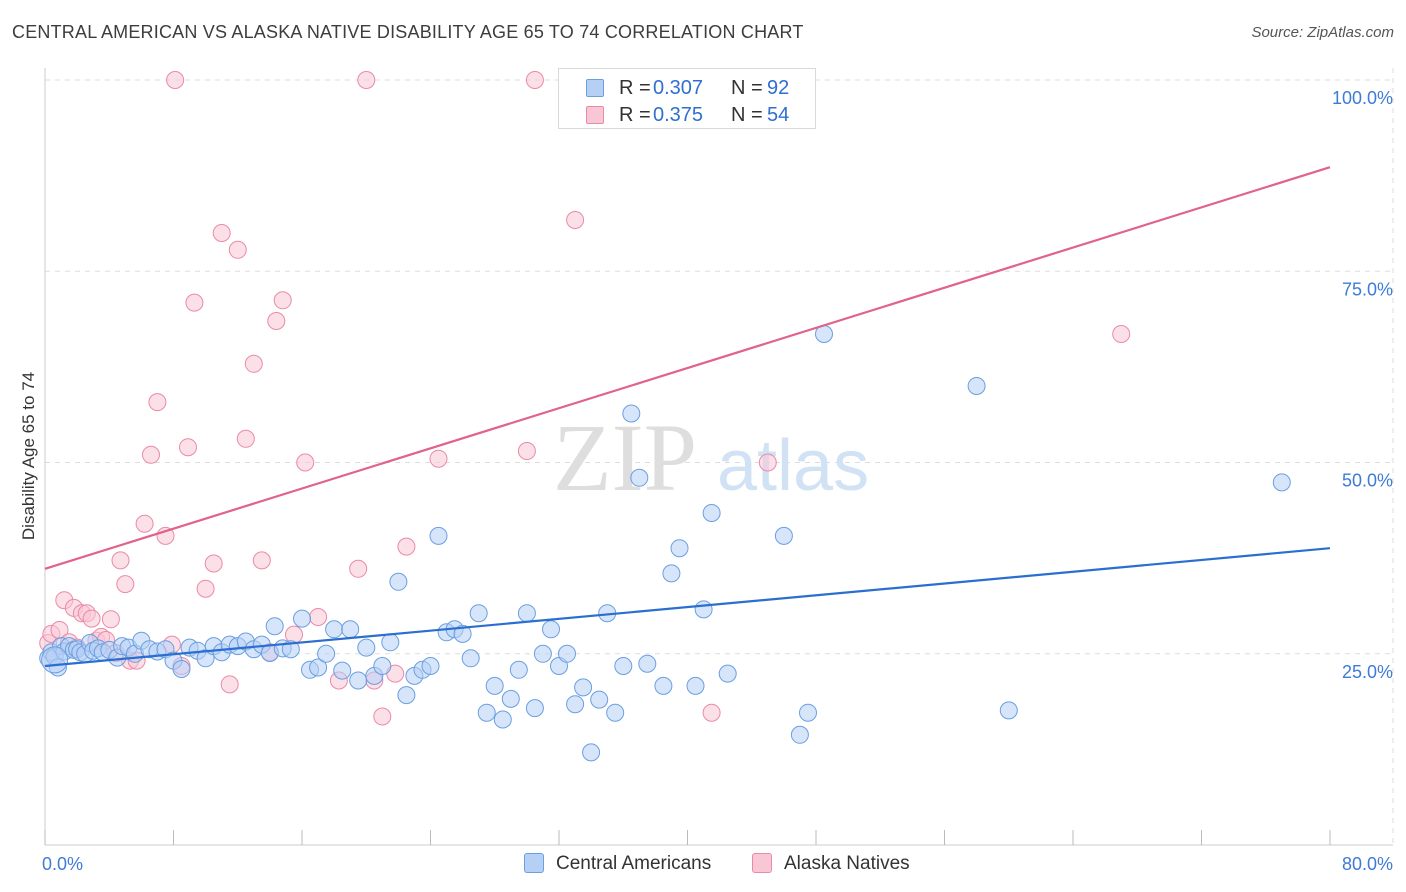 The height and width of the screenshot is (892, 1406). What do you see at coordinates (778, 115) in the screenshot?
I see `legend-n-value: 54` at bounding box center [778, 115].